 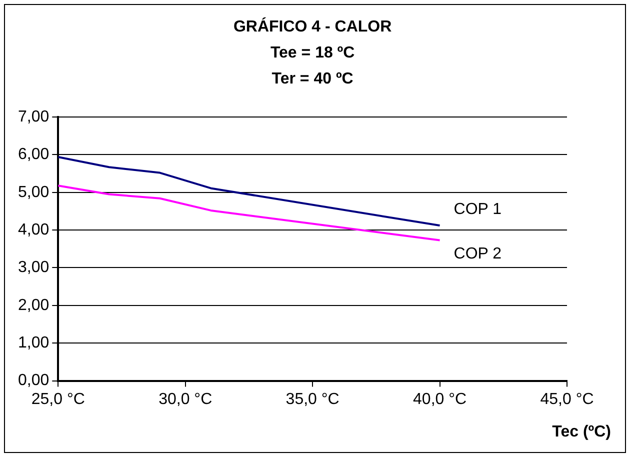 What do you see at coordinates (34, 192) in the screenshot?
I see `y-tick-label: 5,00` at bounding box center [34, 192].